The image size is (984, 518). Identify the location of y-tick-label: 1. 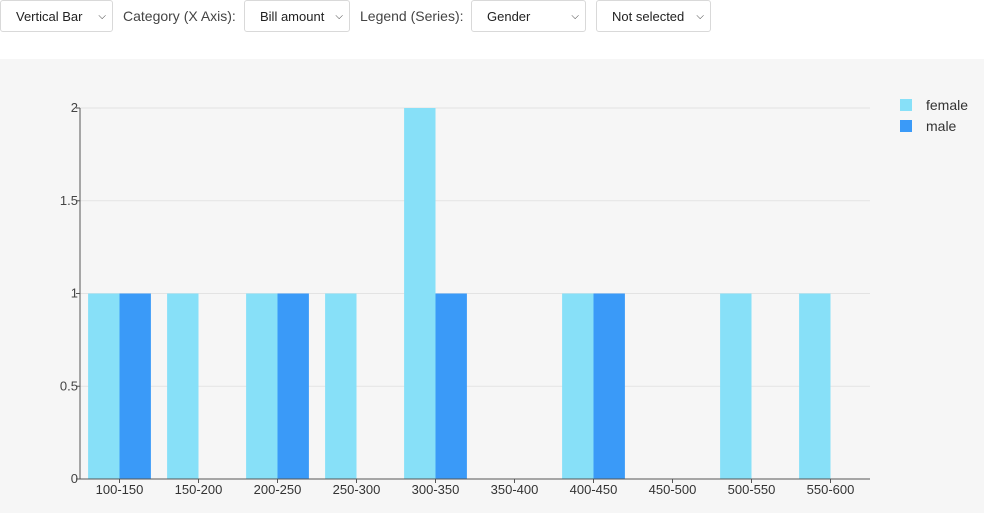
(74, 293).